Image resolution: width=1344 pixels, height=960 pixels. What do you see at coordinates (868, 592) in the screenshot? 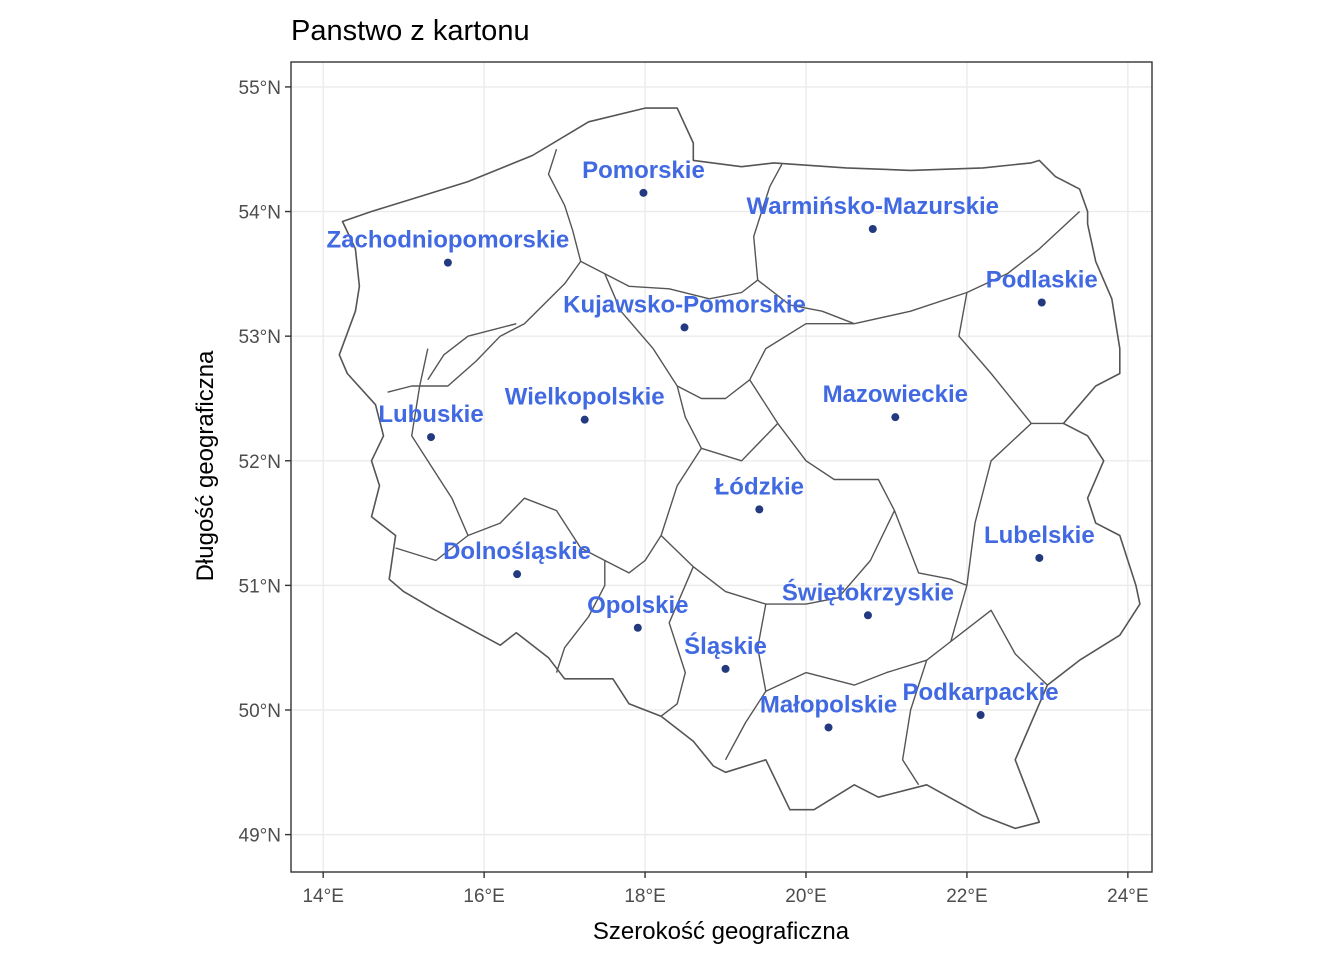
I see `region-label: Świętokrzyskie` at bounding box center [868, 592].